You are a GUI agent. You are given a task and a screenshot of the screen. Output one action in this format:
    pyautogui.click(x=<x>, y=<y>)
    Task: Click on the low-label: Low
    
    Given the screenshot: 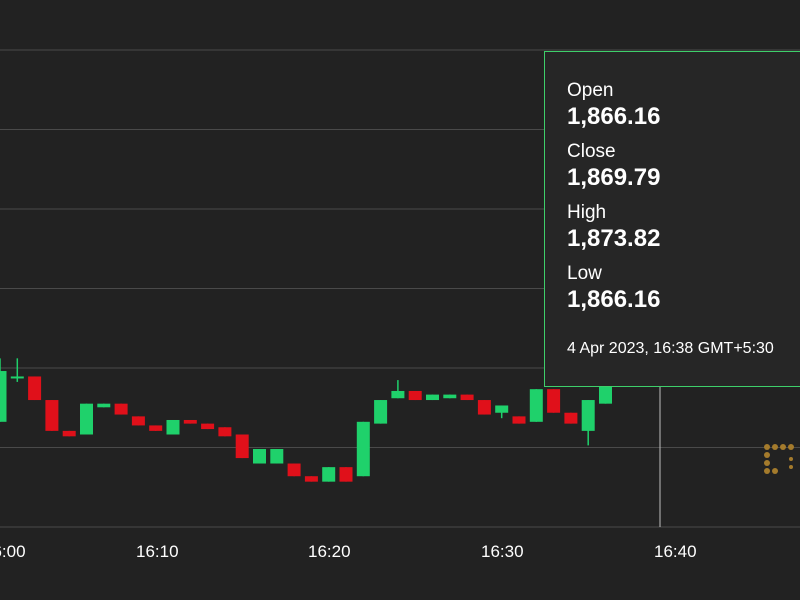 What is the action you would take?
    pyautogui.click(x=584, y=273)
    